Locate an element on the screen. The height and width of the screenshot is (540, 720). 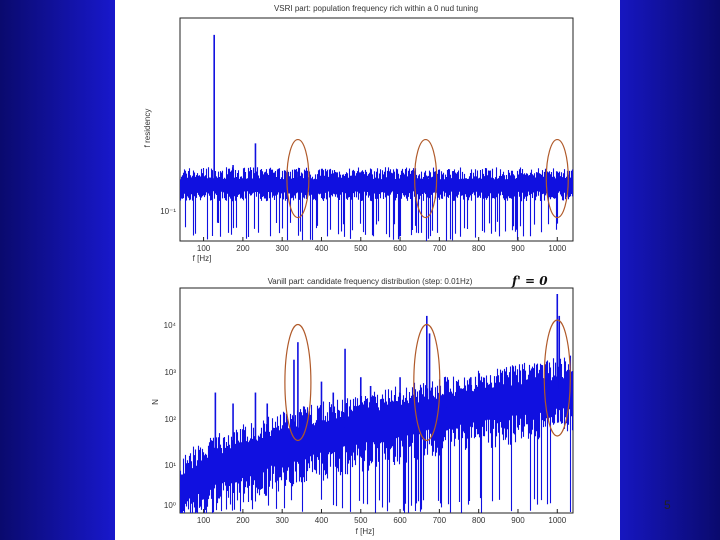
chart1-circles is located at coordinates (427, 178).